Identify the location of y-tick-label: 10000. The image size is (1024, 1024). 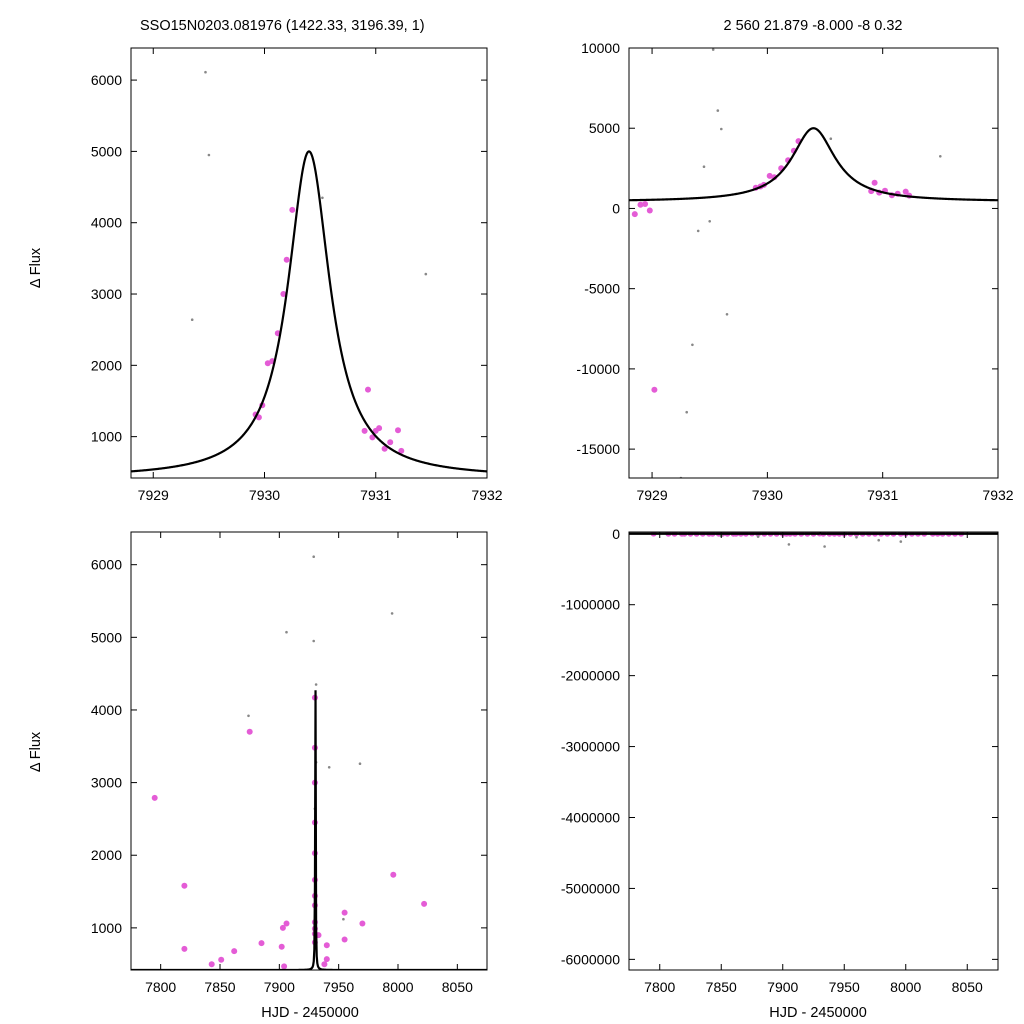
(600, 48).